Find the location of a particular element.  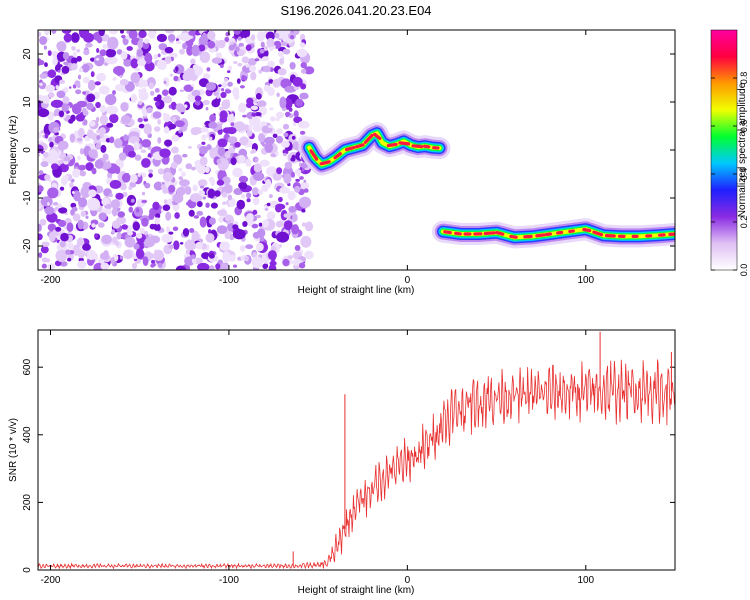

colorbar-tick-label: 0.4 is located at coordinates (744, 174).